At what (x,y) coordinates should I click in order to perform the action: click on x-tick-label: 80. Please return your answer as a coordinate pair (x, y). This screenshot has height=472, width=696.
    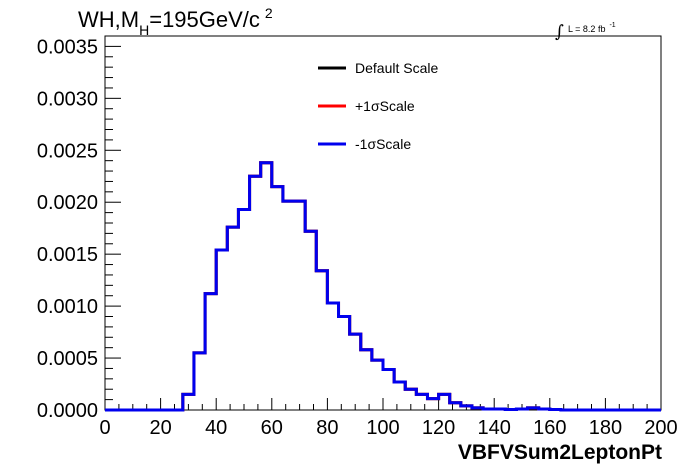
    Looking at the image, I should click on (327, 428).